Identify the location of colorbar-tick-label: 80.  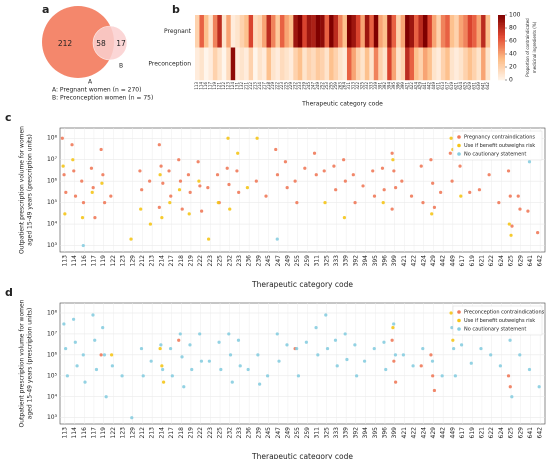
(513, 28).